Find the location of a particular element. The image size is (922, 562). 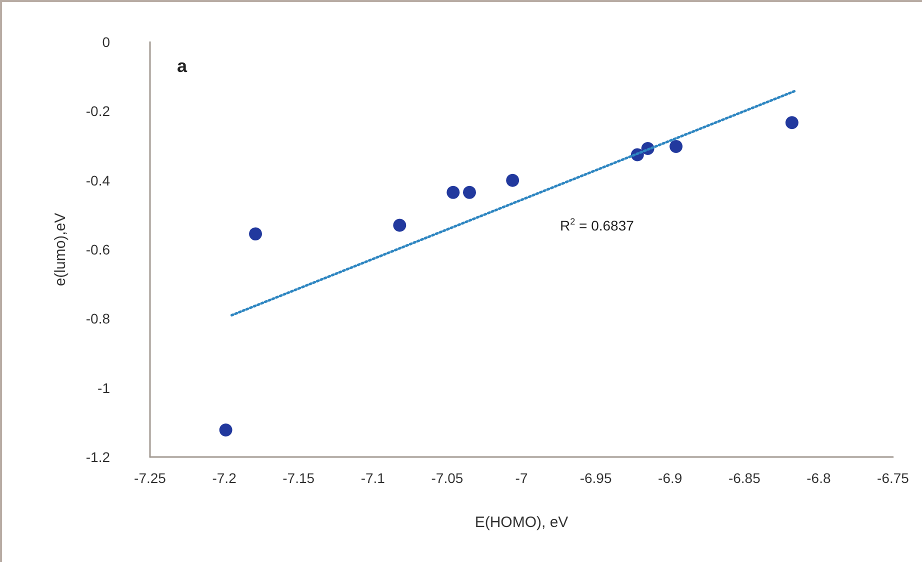

x-tick-label: -7.05 is located at coordinates (447, 478).